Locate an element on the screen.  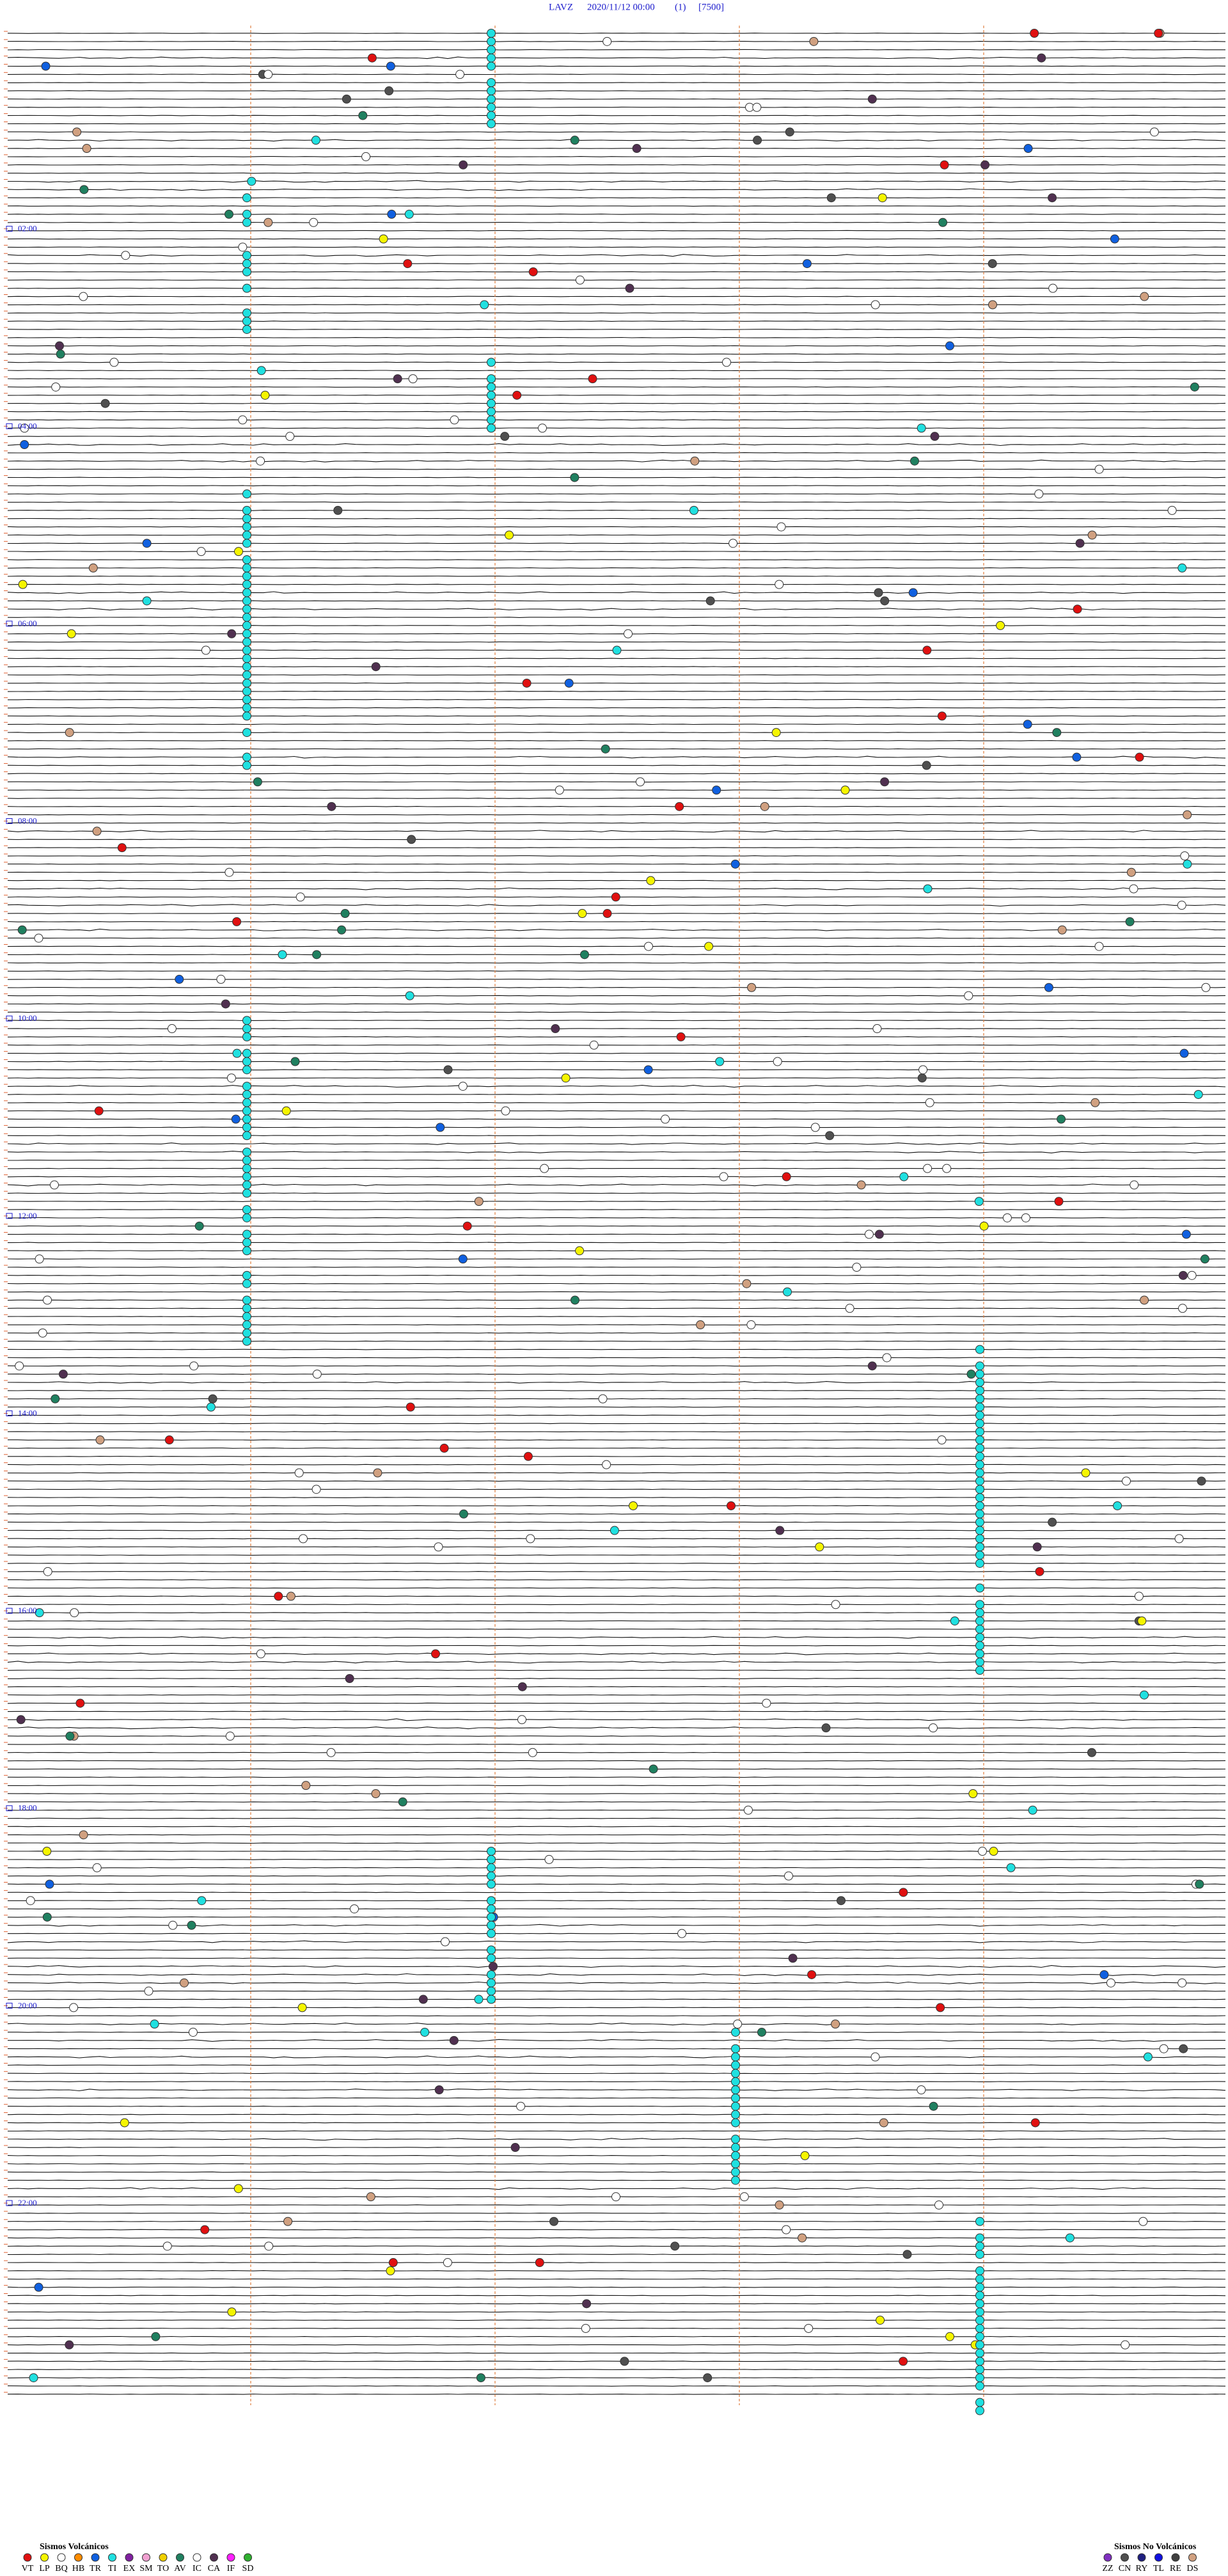
legend-code: TI is located at coordinates (112, 2568).